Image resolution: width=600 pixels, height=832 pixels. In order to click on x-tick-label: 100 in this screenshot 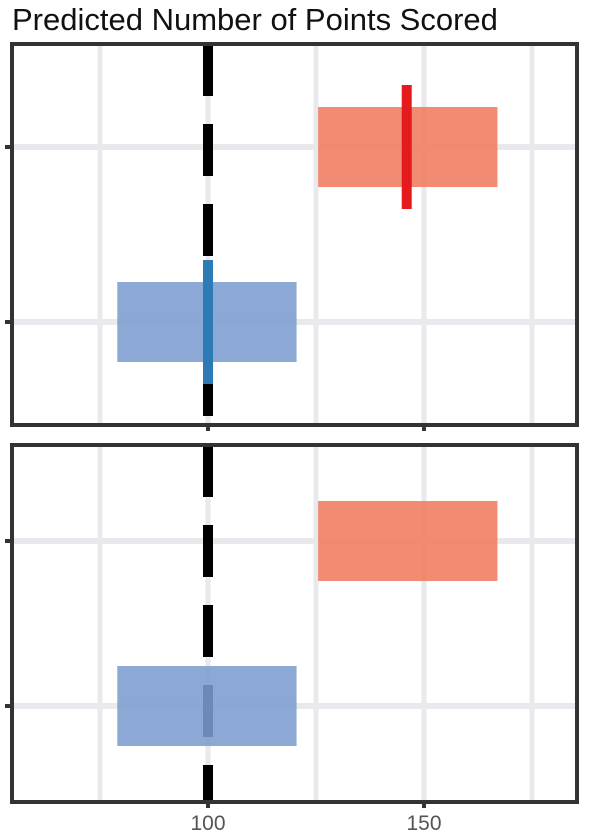, I will do `click(207, 822)`.